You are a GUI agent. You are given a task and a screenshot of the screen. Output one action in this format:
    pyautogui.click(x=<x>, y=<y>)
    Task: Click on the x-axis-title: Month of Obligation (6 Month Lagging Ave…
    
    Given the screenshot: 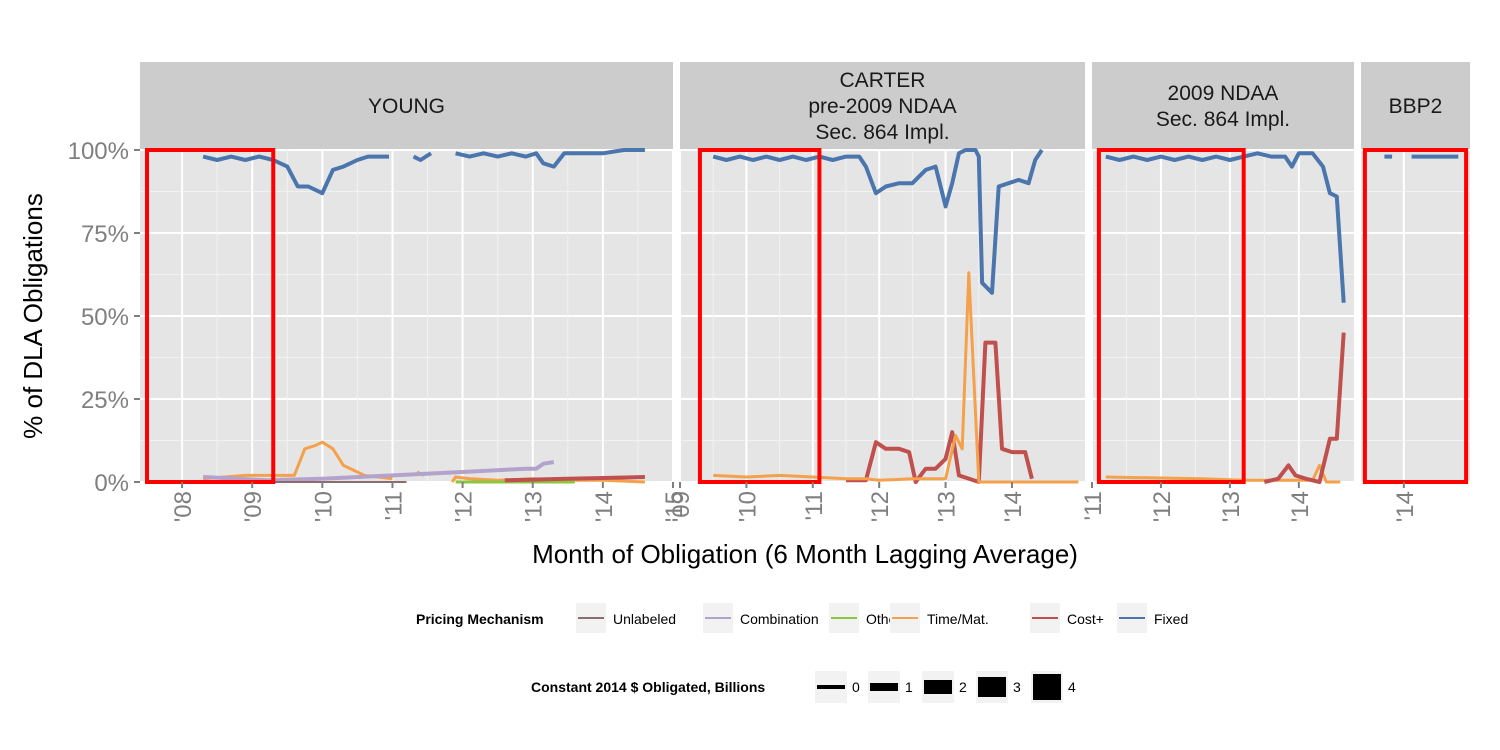 What is the action you would take?
    pyautogui.click(x=805, y=554)
    